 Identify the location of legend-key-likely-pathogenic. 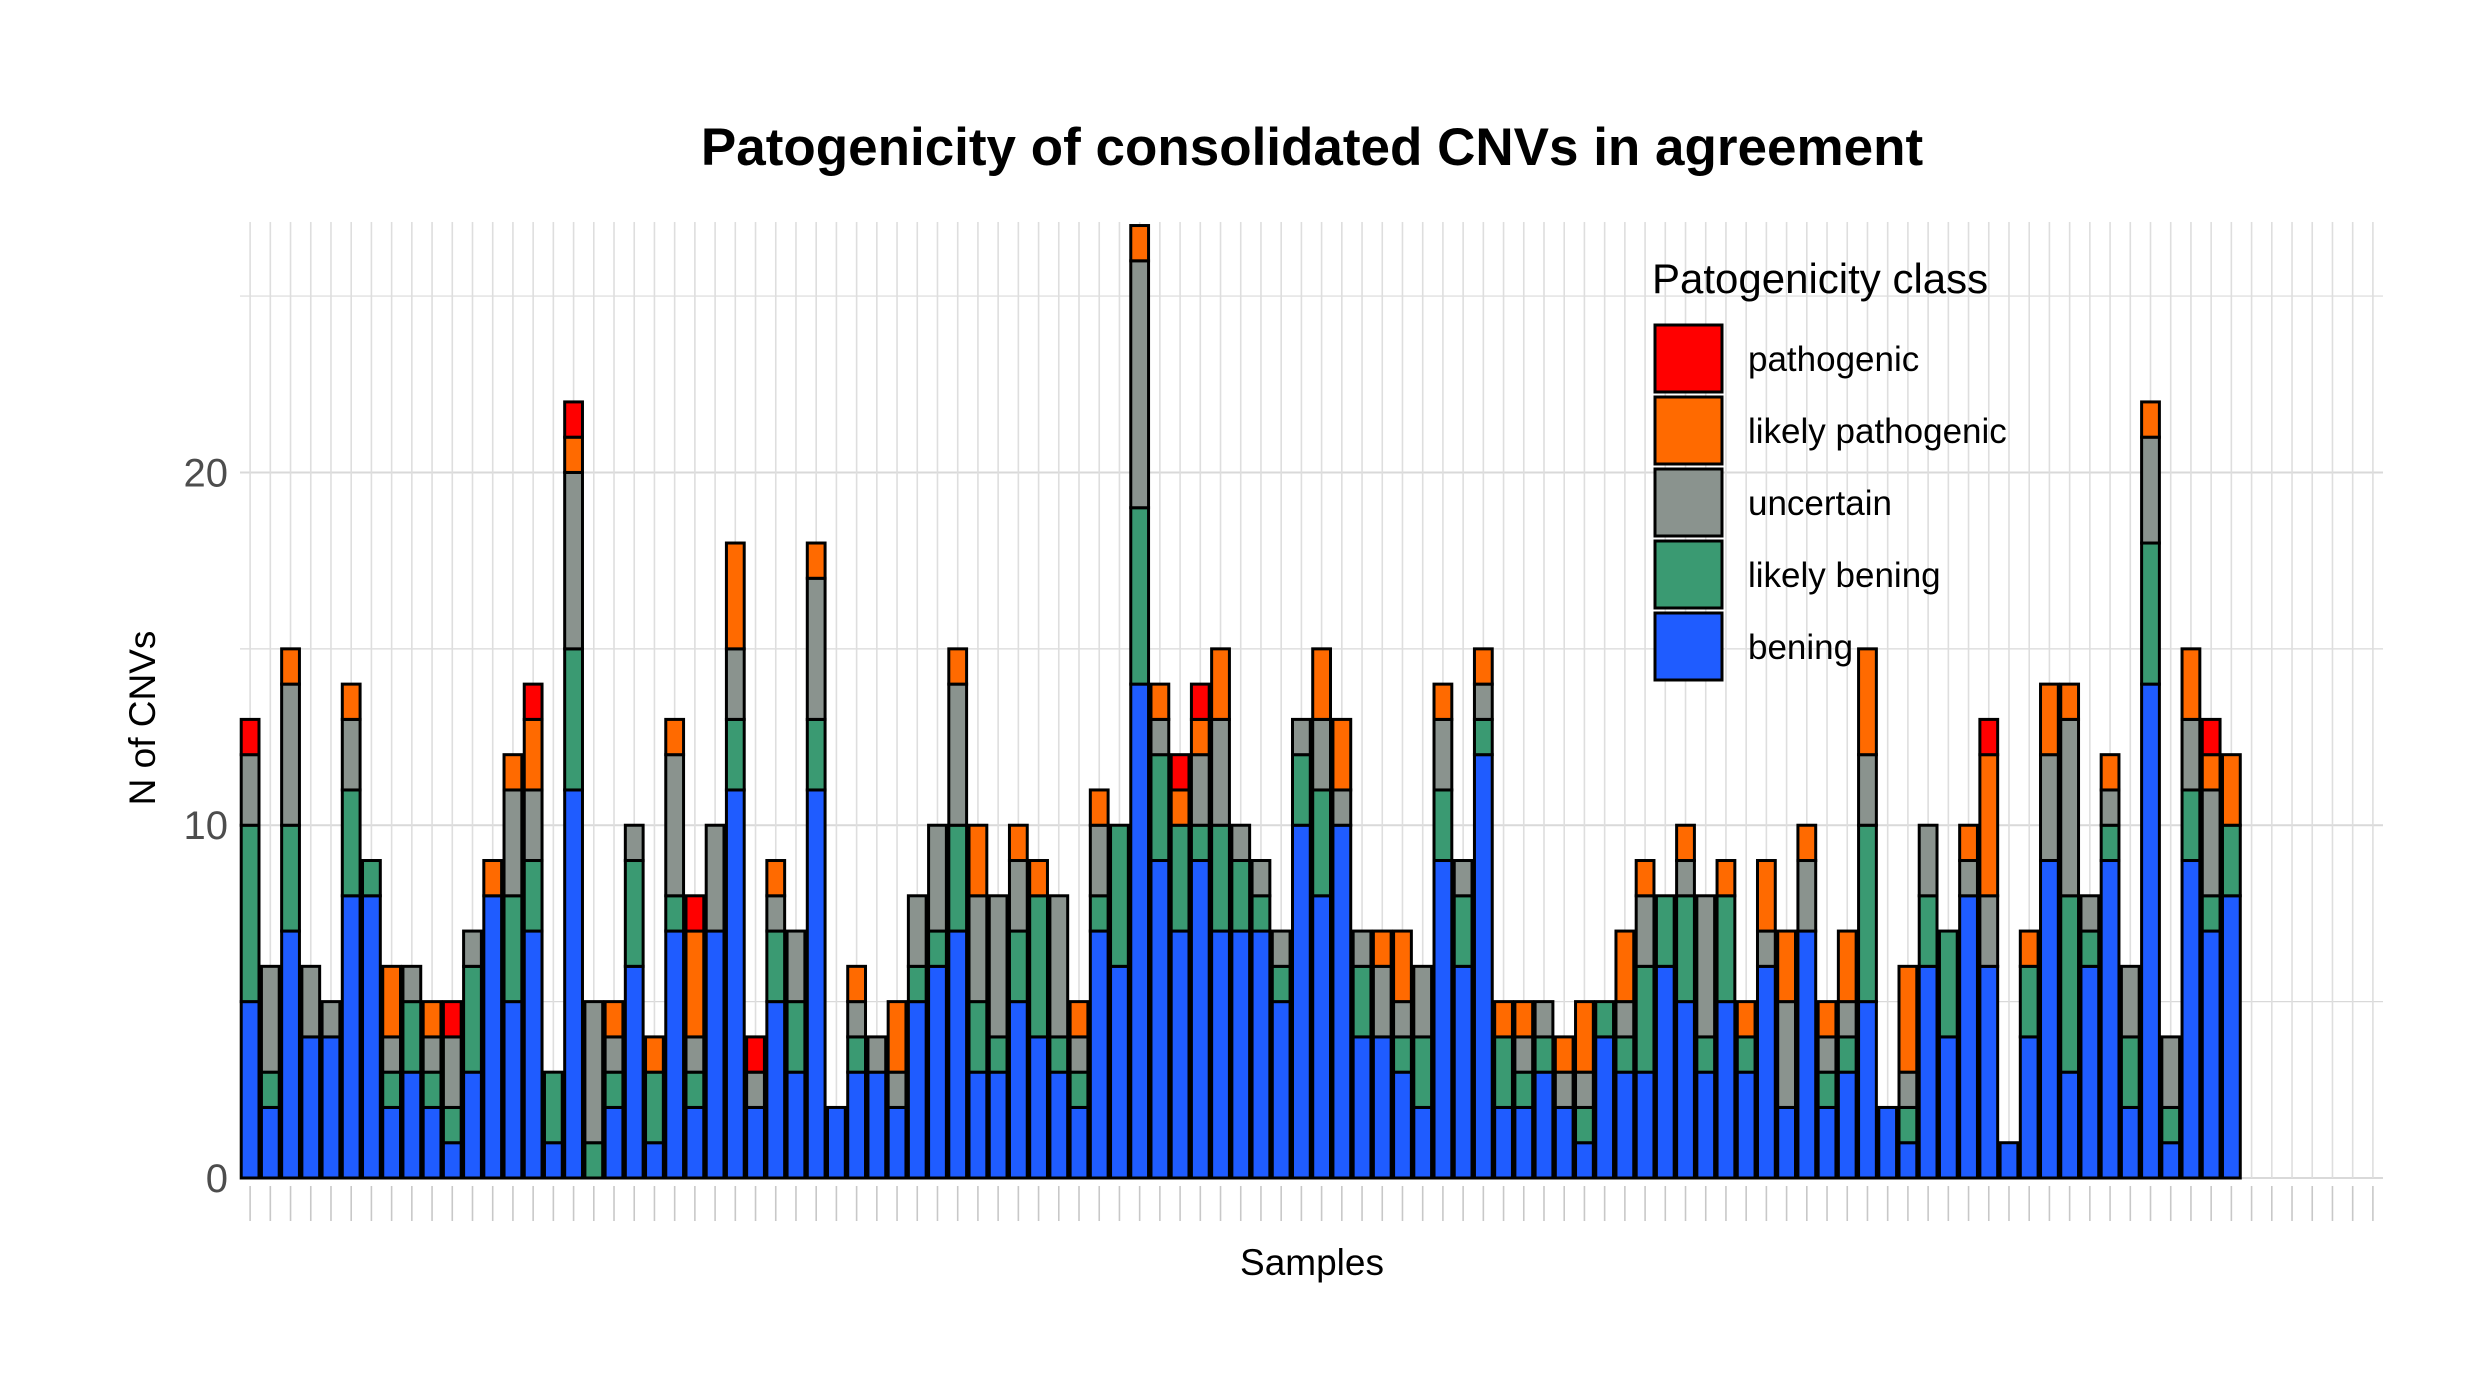
(1688, 430).